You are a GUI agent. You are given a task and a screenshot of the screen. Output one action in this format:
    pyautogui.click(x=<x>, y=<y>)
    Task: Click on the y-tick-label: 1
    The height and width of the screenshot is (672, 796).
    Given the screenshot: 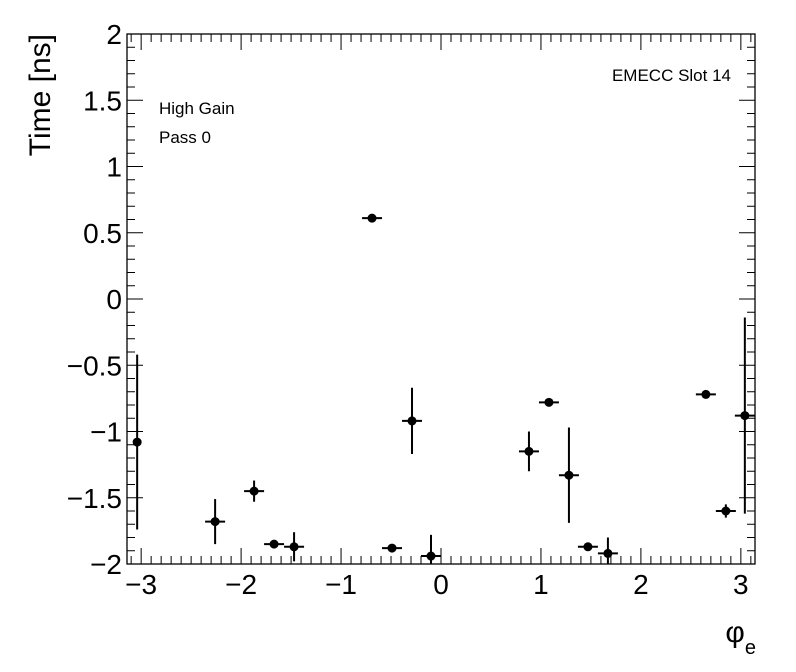 What is the action you would take?
    pyautogui.click(x=114, y=167)
    